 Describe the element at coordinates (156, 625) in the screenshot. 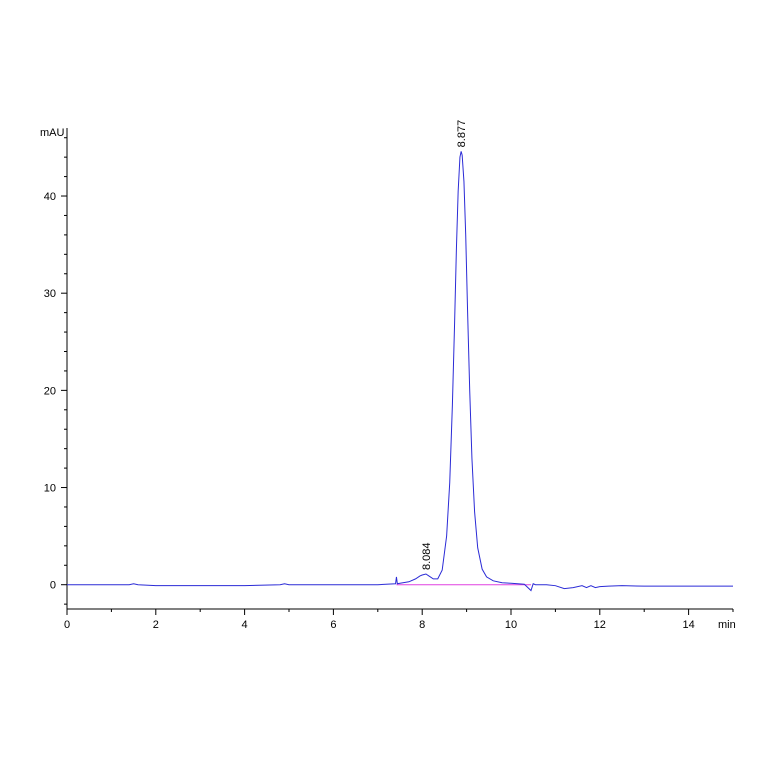

I see `x-tick-label: 2` at that location.